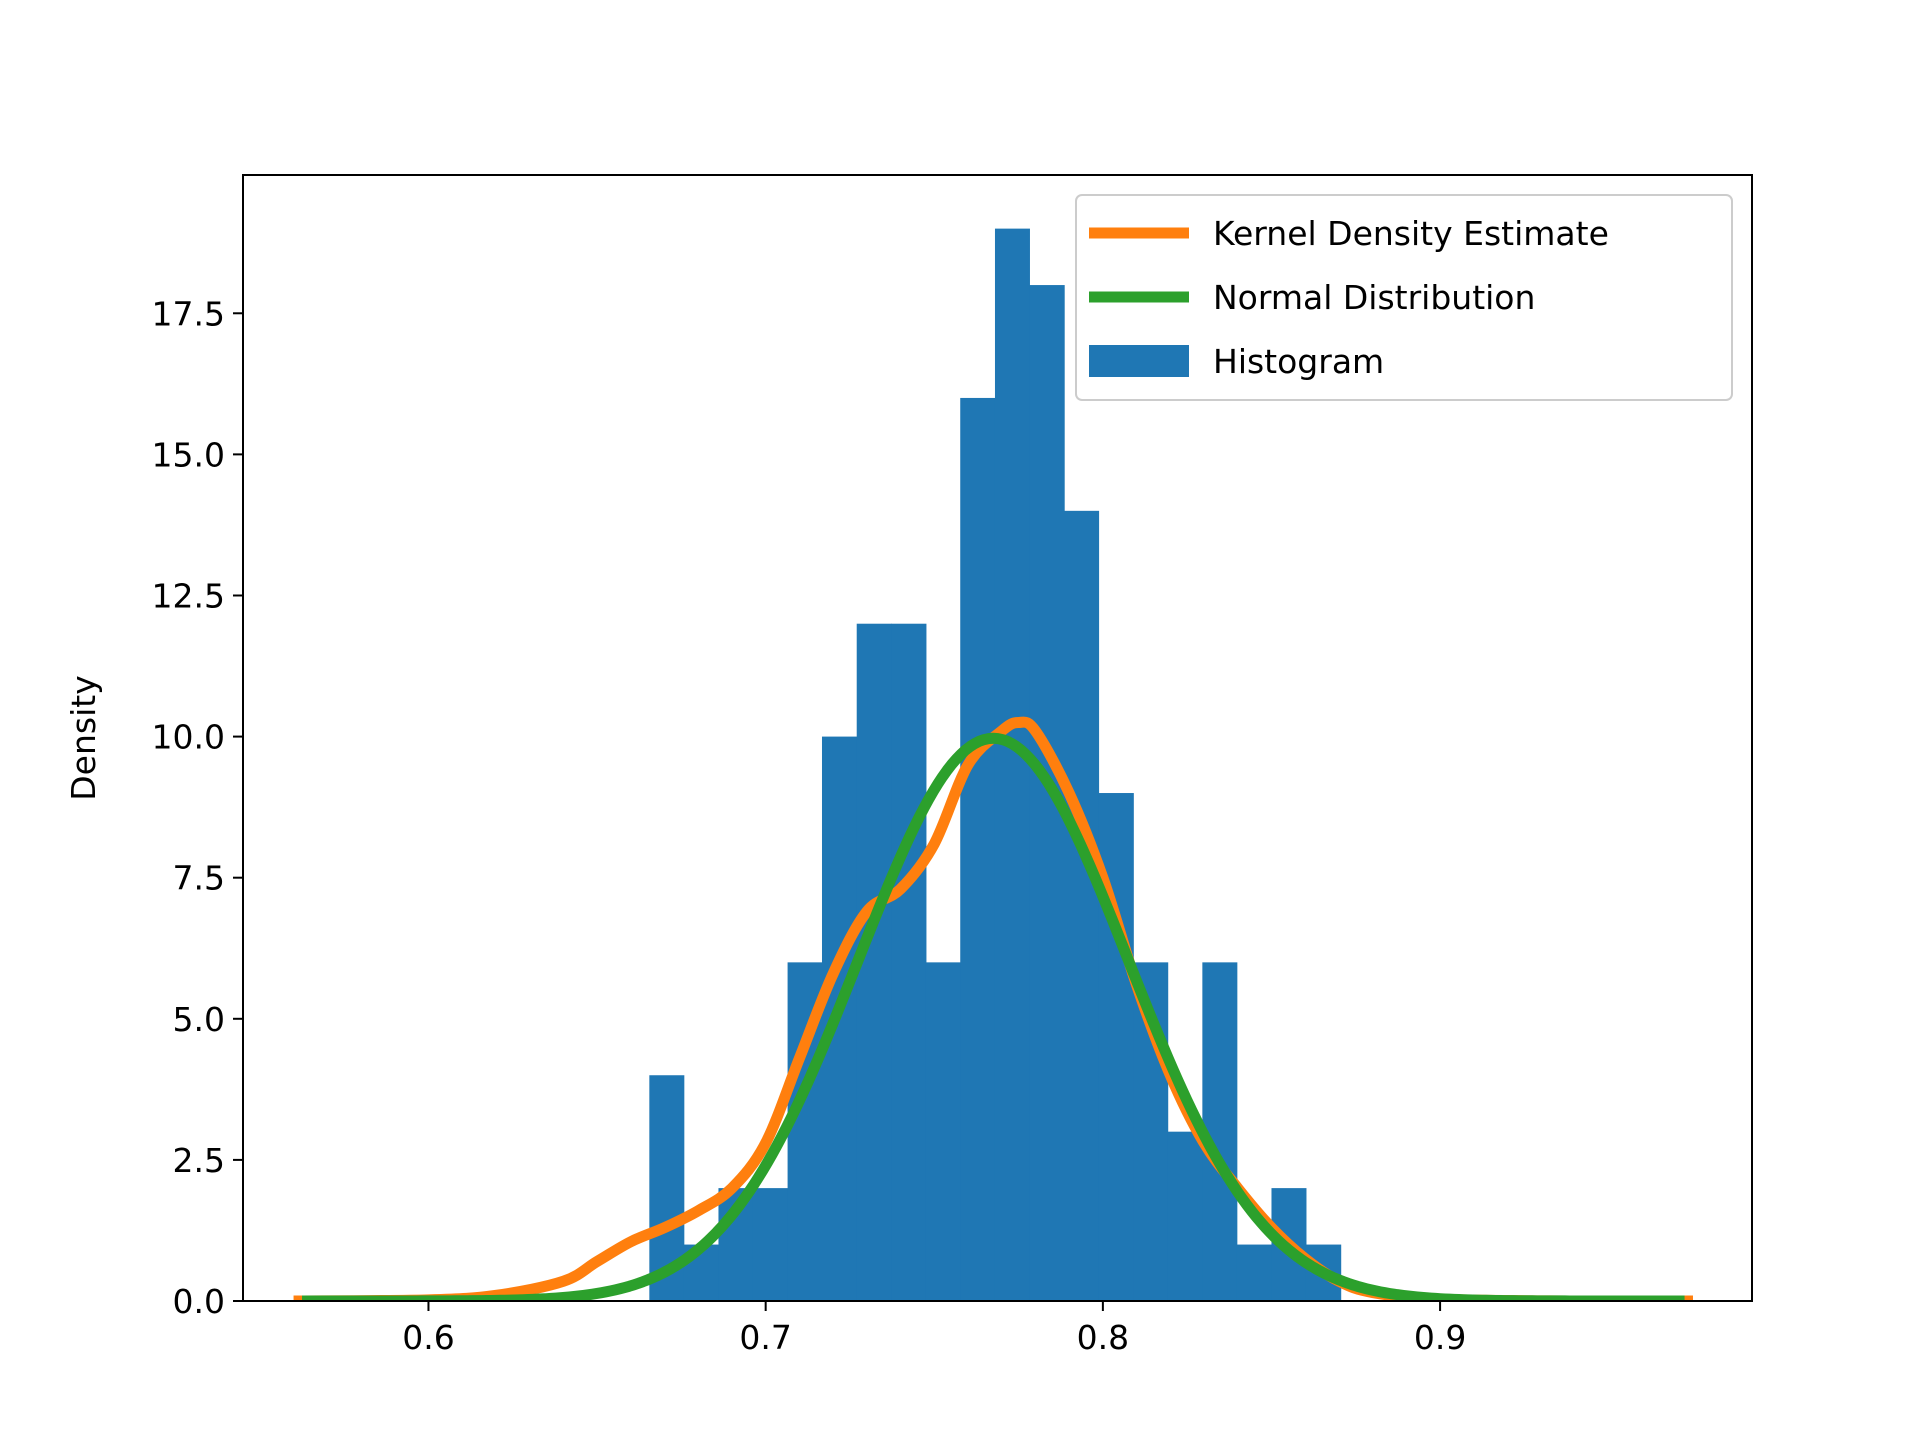 This screenshot has height=1445, width=1920. Describe the element at coordinates (83, 737) in the screenshot. I see `y-axis-label: Density` at that location.